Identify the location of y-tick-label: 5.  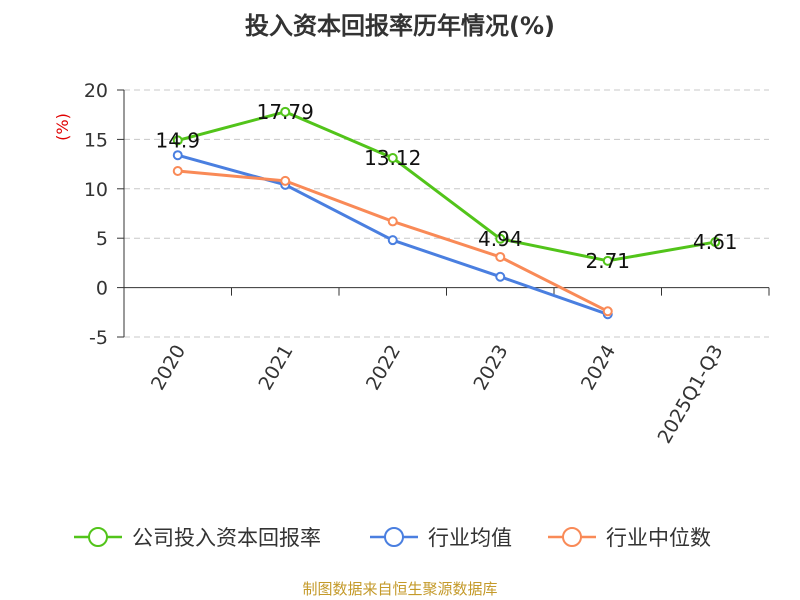
(102, 239).